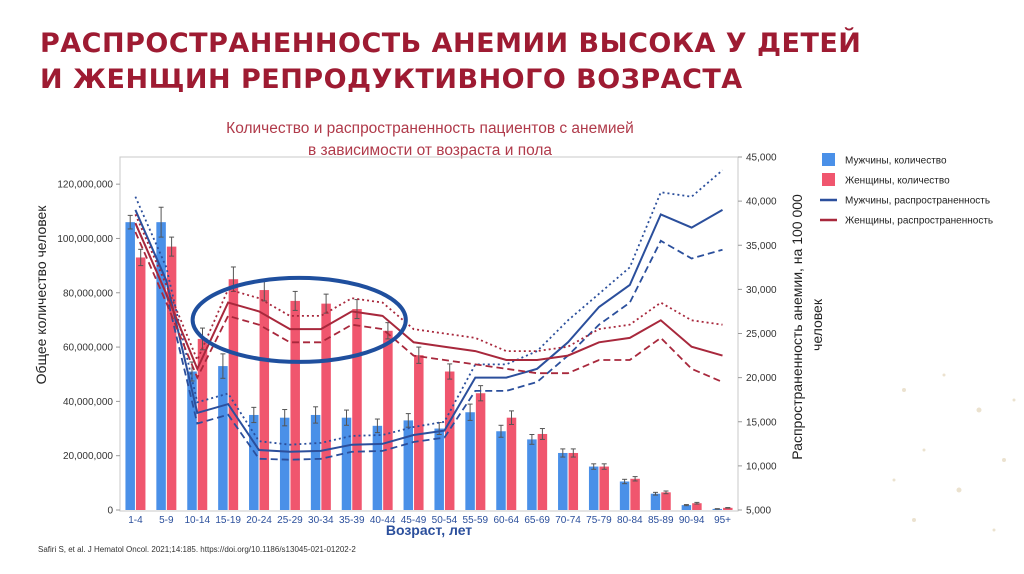  Describe the element at coordinates (429, 530) in the screenshot. I see `x-axis-label: Возраст, лет` at that location.